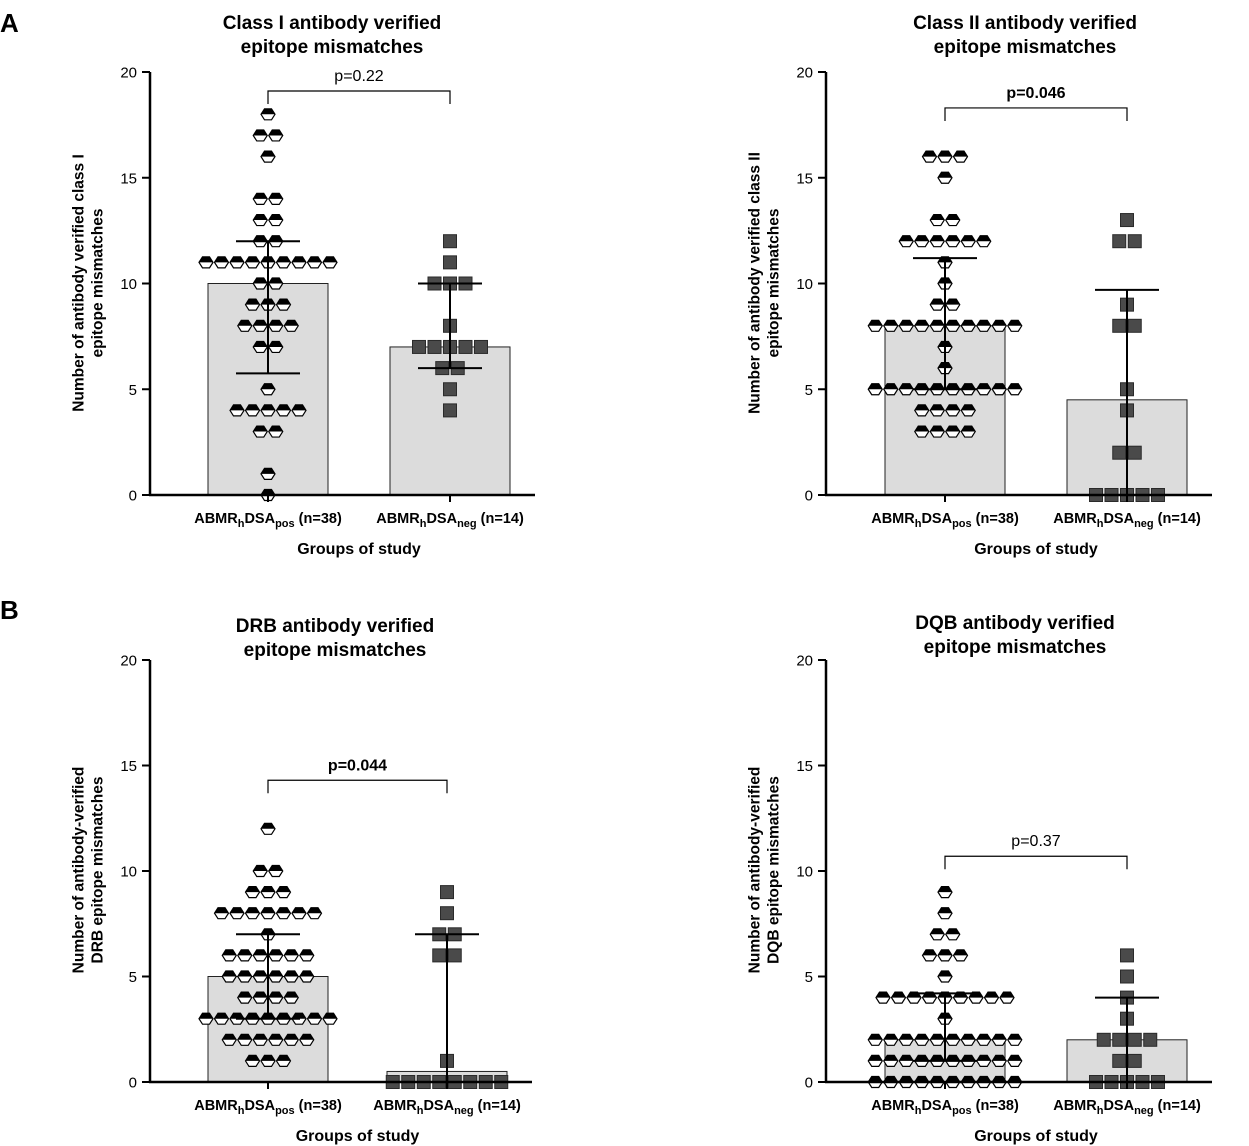 The height and width of the screenshot is (1146, 1249). I want to click on panel-letter-a: A, so click(9, 23).